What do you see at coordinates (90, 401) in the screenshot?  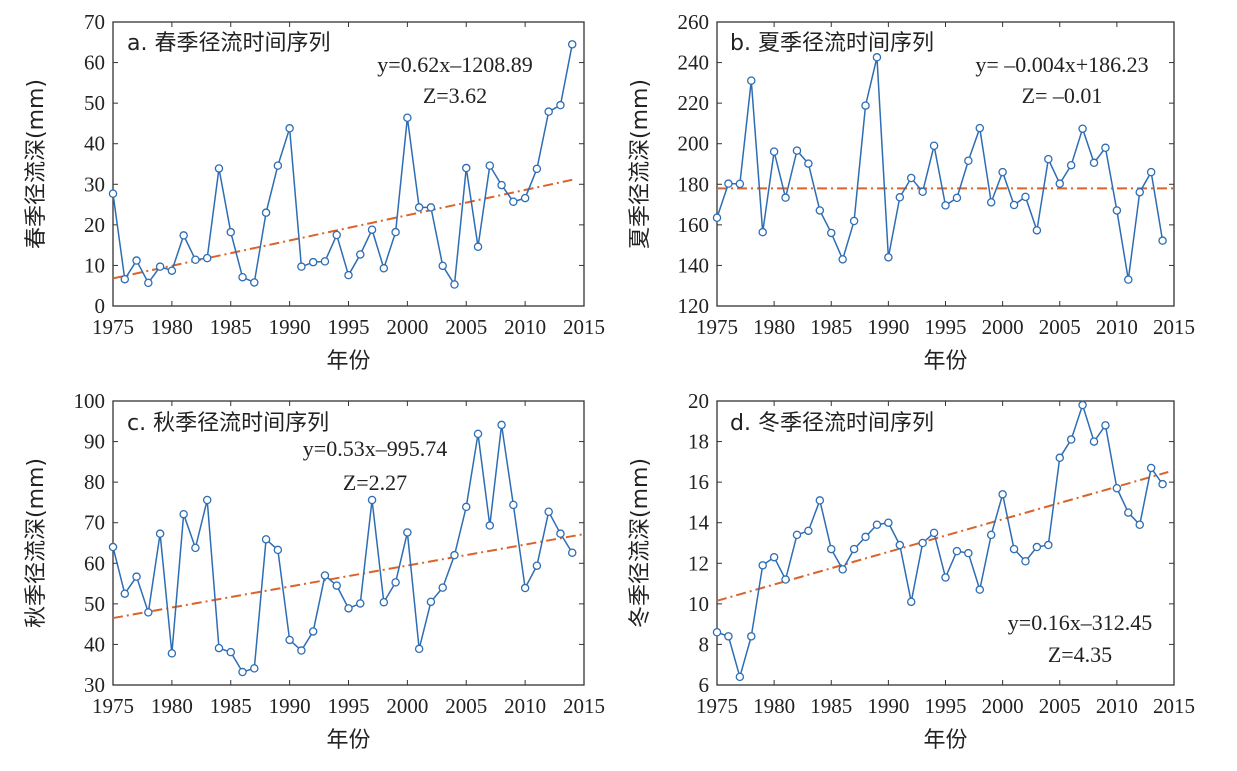 I see `y-tick-label: 100` at bounding box center [90, 401].